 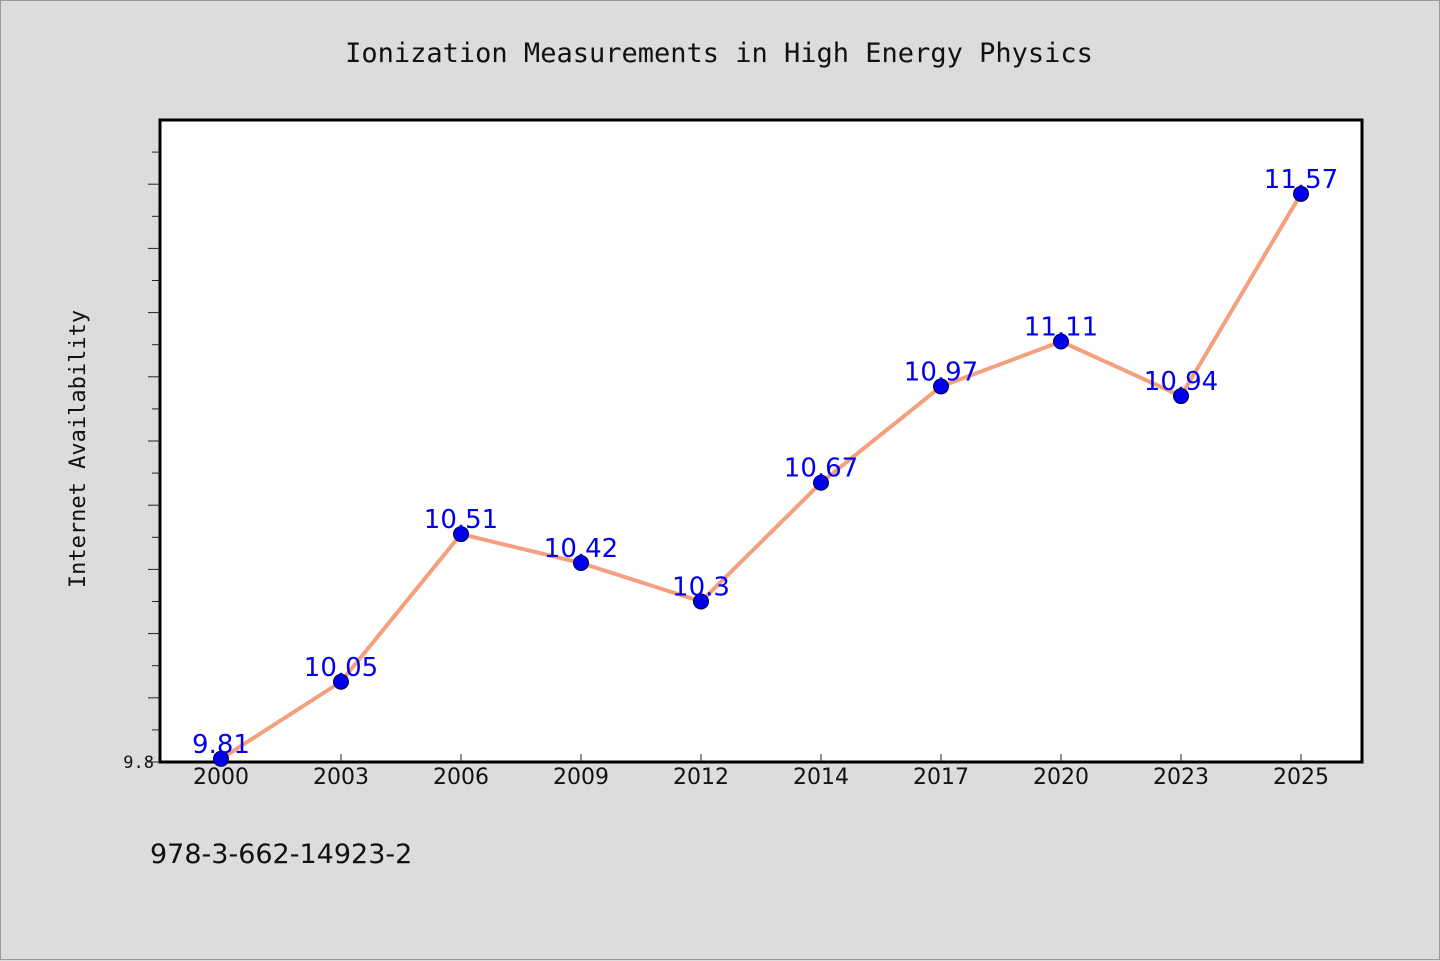 I want to click on y-axis-tick-labels: 9.8, so click(x=138, y=763).